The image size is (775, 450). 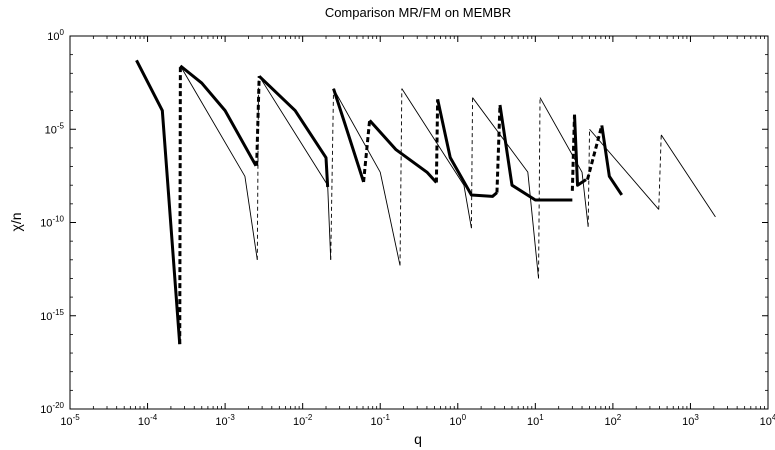 What do you see at coordinates (70, 420) in the screenshot?
I see `x-tick-label: 10⁻⁵` at bounding box center [70, 420].